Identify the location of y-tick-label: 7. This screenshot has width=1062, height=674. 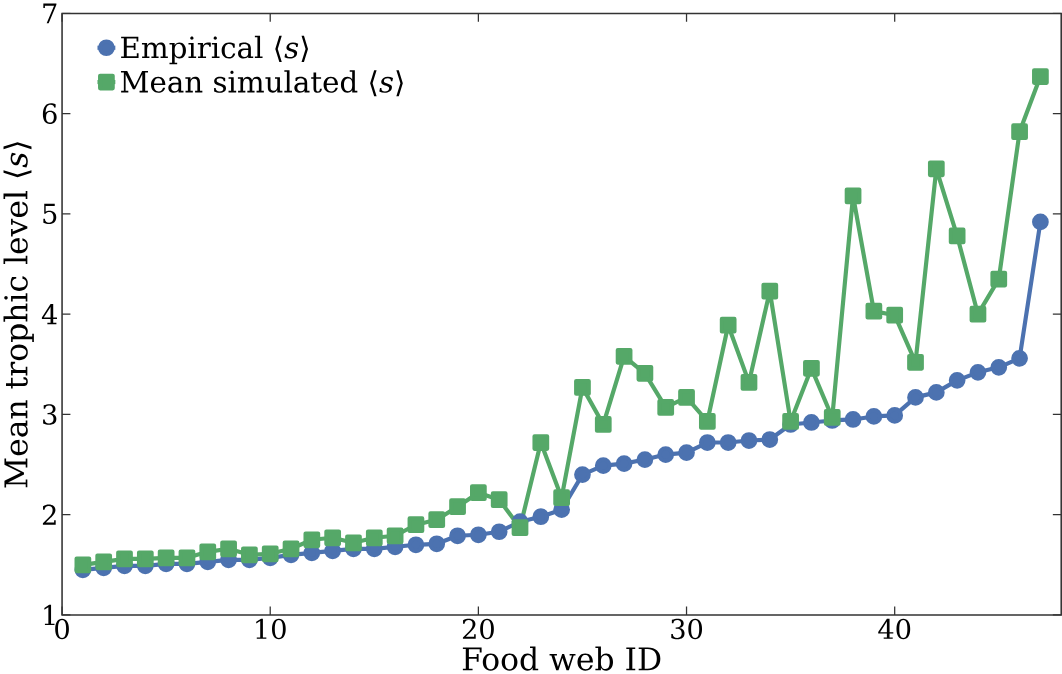
(50, 13).